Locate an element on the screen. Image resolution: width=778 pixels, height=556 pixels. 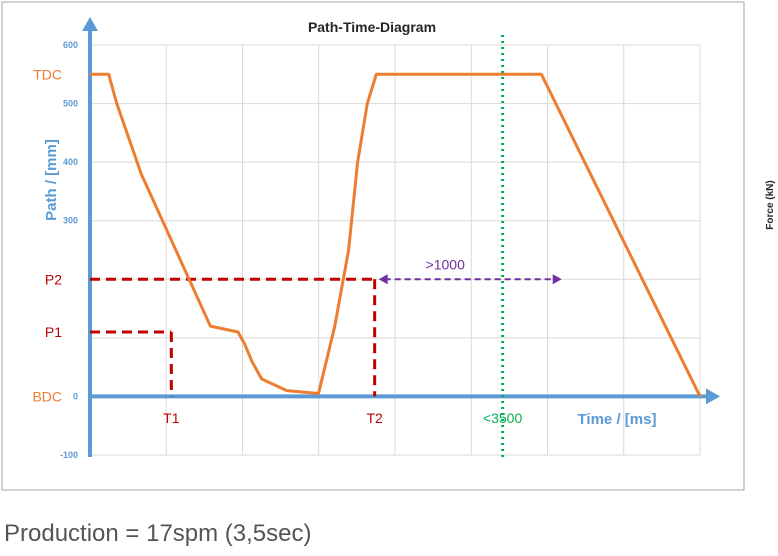
y-tick-label: 300 is located at coordinates (70, 221).